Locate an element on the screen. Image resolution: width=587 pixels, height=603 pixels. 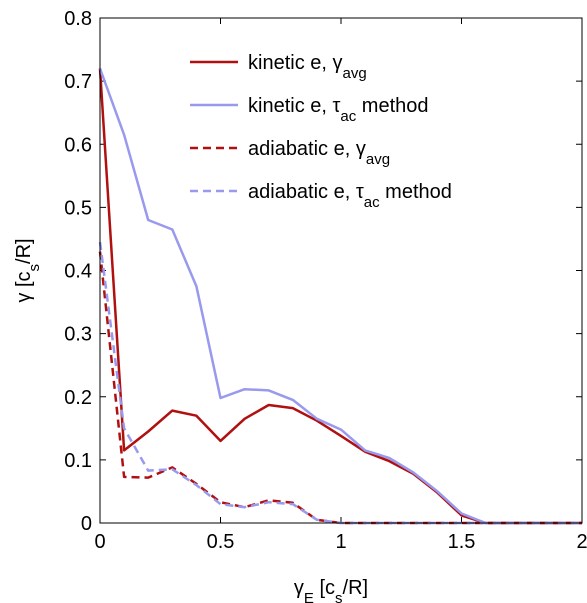
y-axis-label: γ [cs/R] is located at coordinates (28, 270).